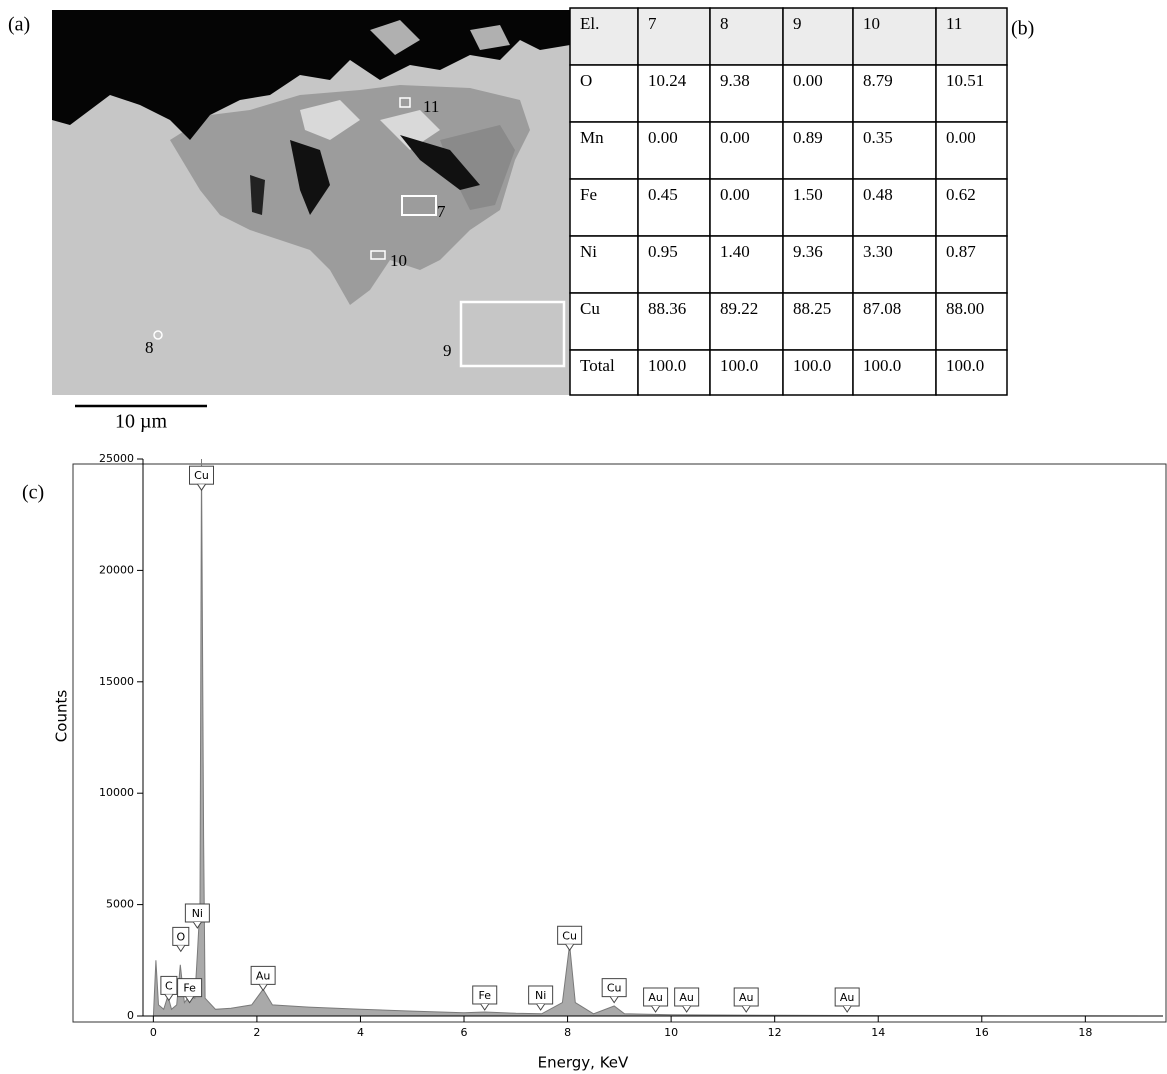 This screenshot has height=1074, width=1167. I want to click on table-header: El., so click(589, 23).